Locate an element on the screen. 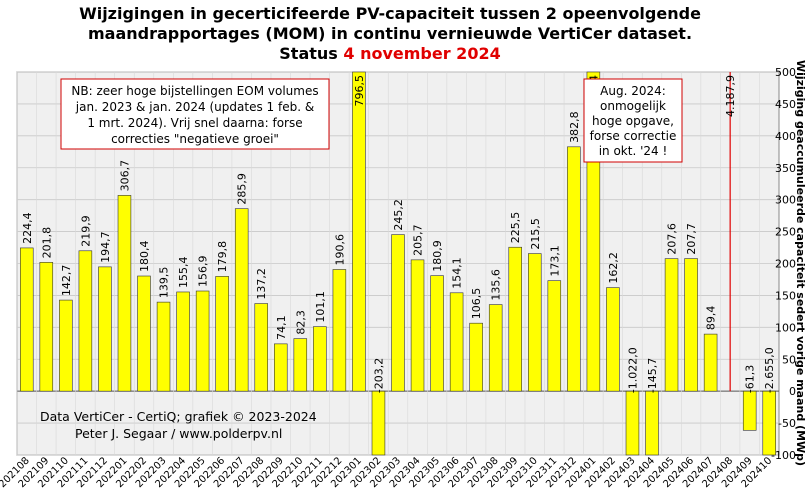 This screenshot has height=501, width=811. value-label-202207: 285,9 is located at coordinates (242, 189).